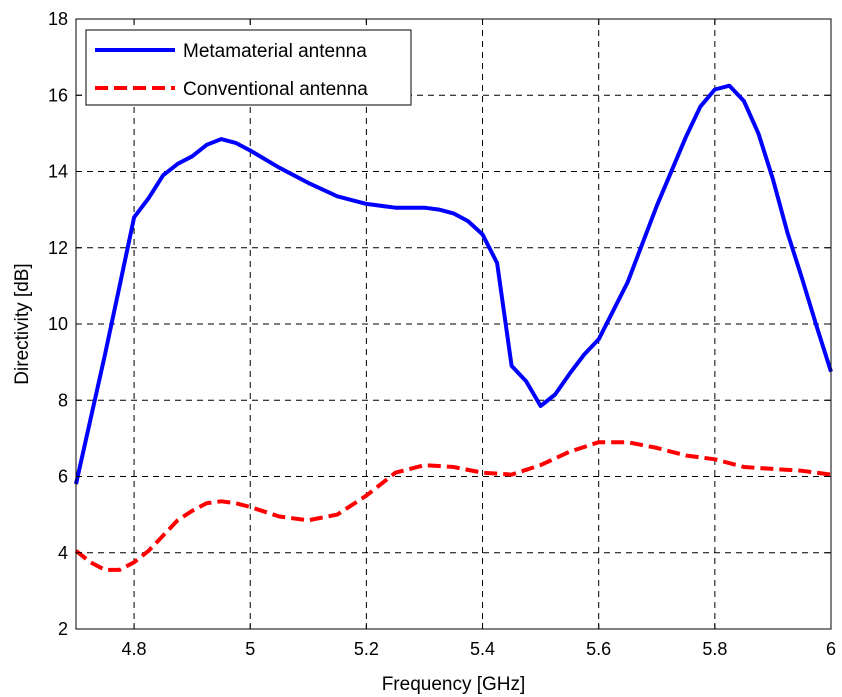  What do you see at coordinates (275, 89) in the screenshot?
I see `legend-label-conventional: Conventional antenna` at bounding box center [275, 89].